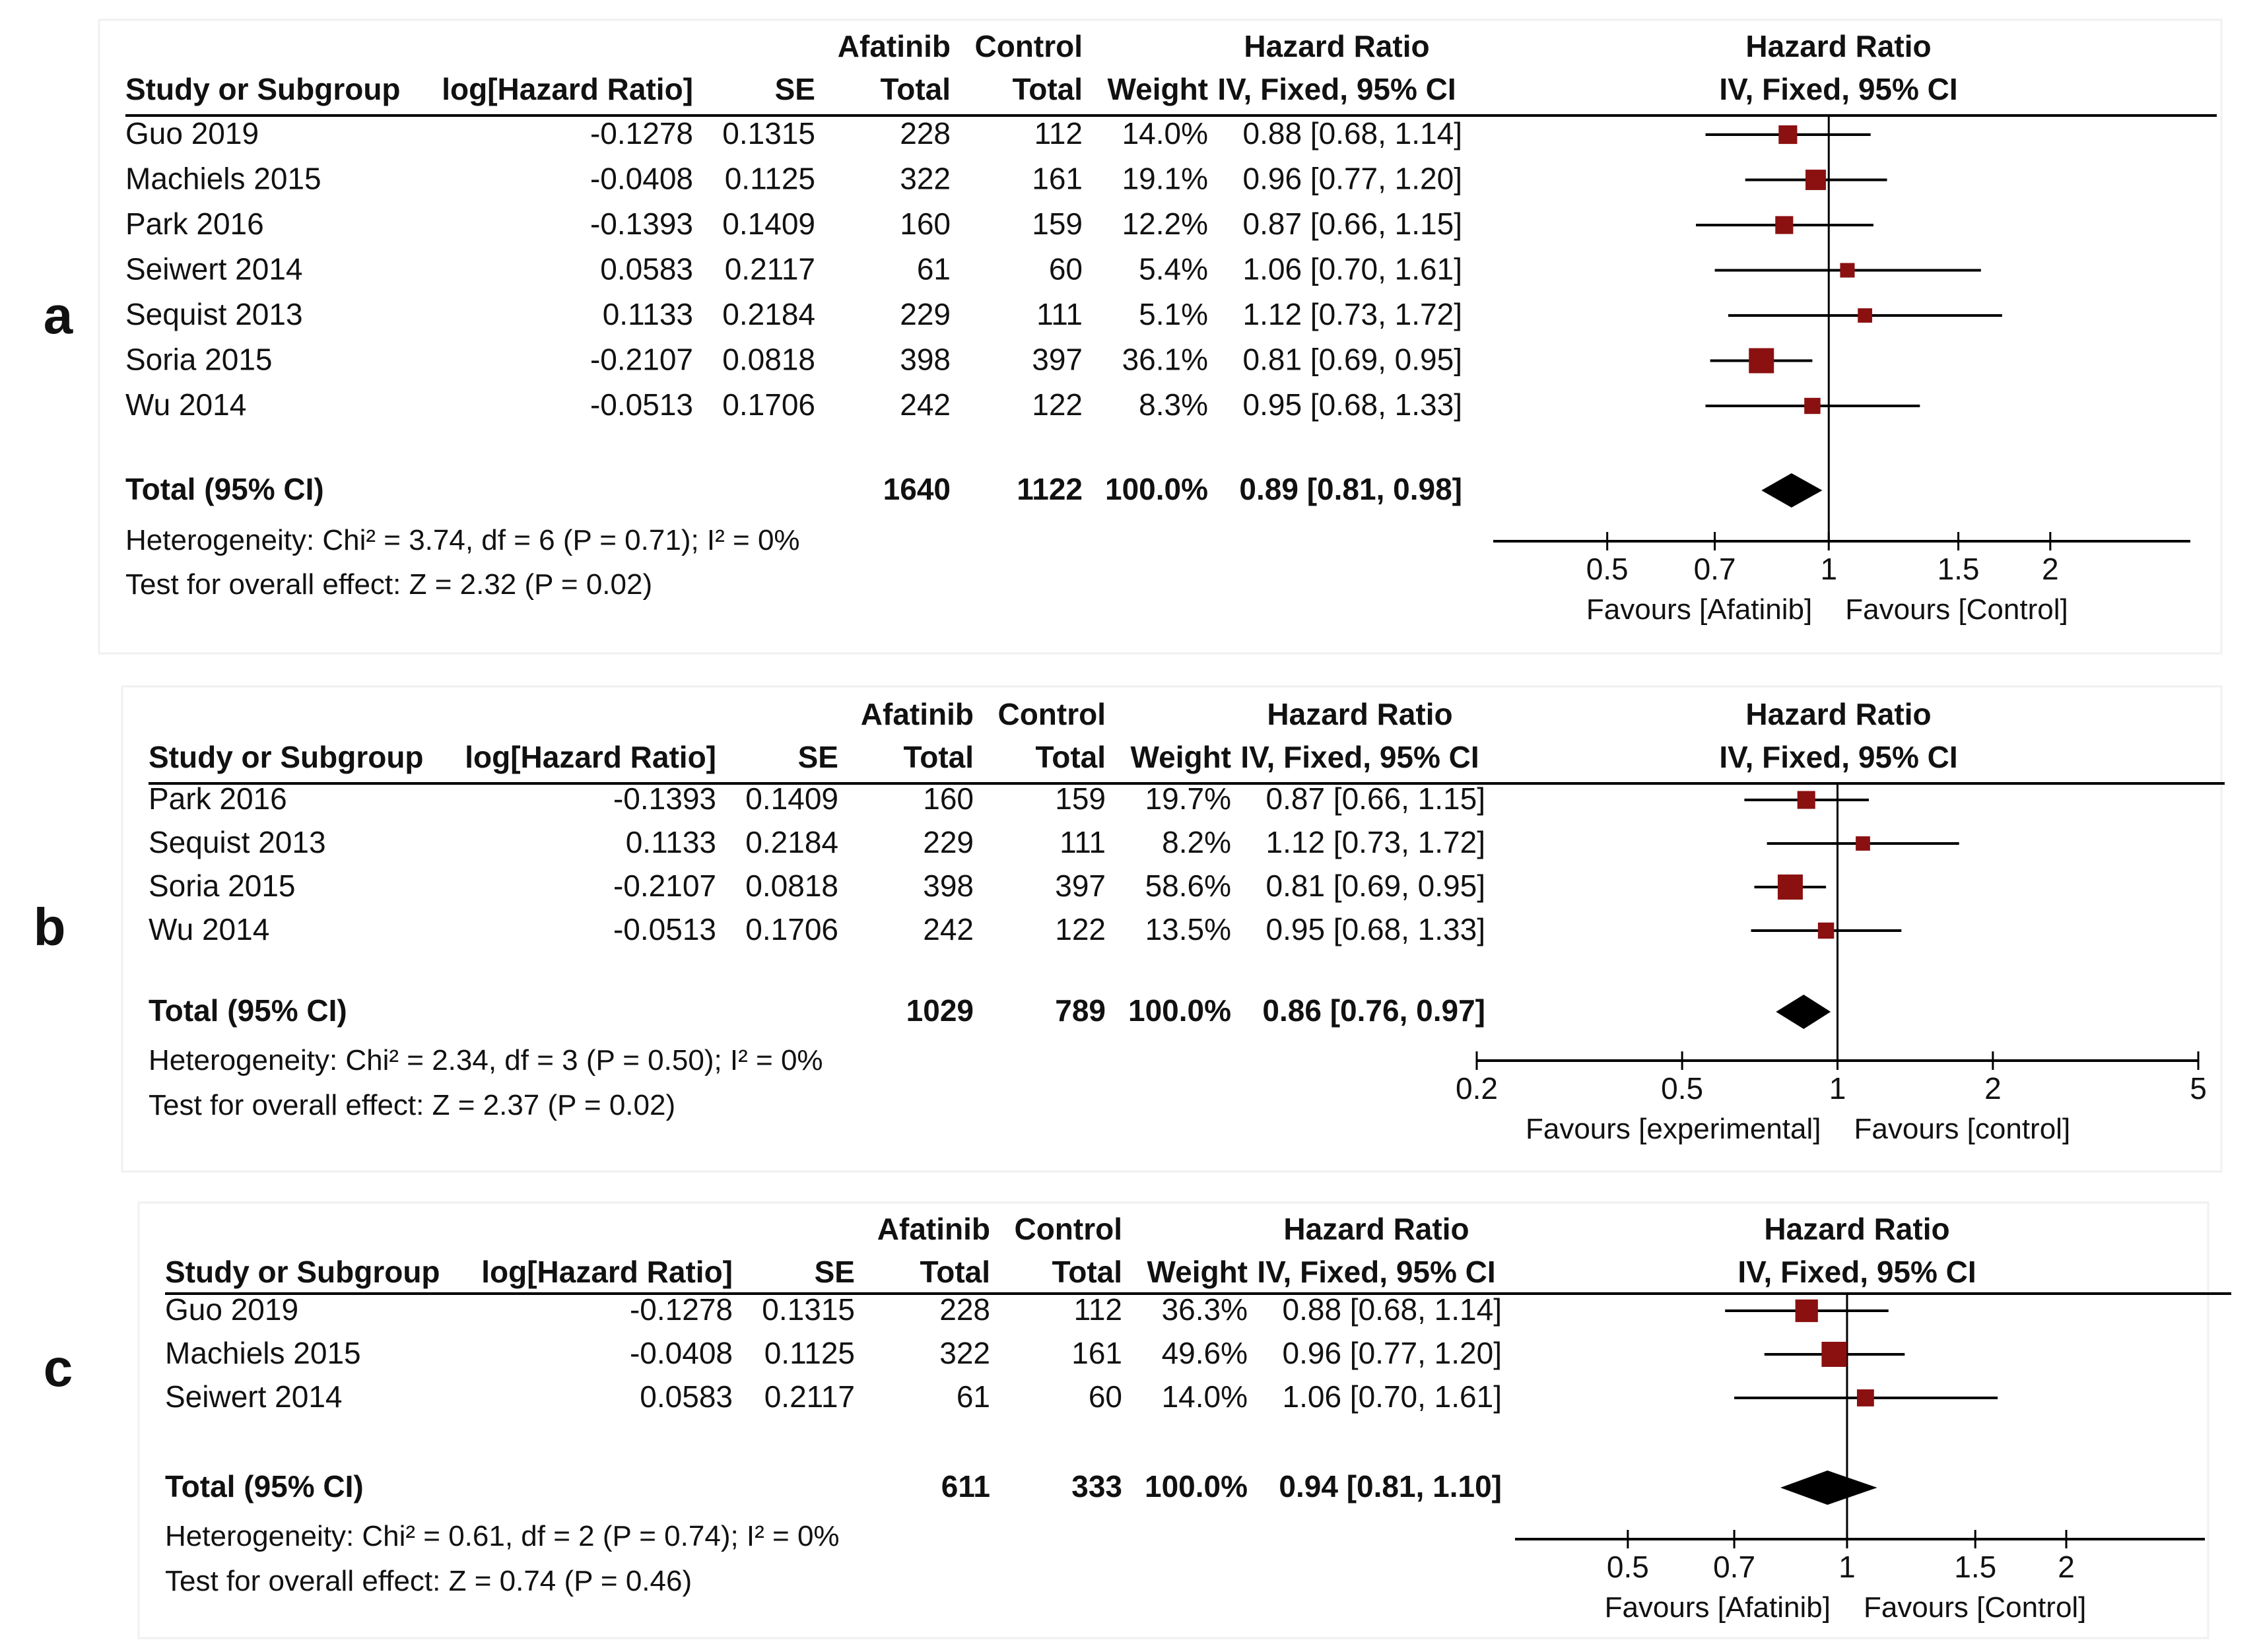  I want to click on header-total-afatinib: Total, so click(939, 757).